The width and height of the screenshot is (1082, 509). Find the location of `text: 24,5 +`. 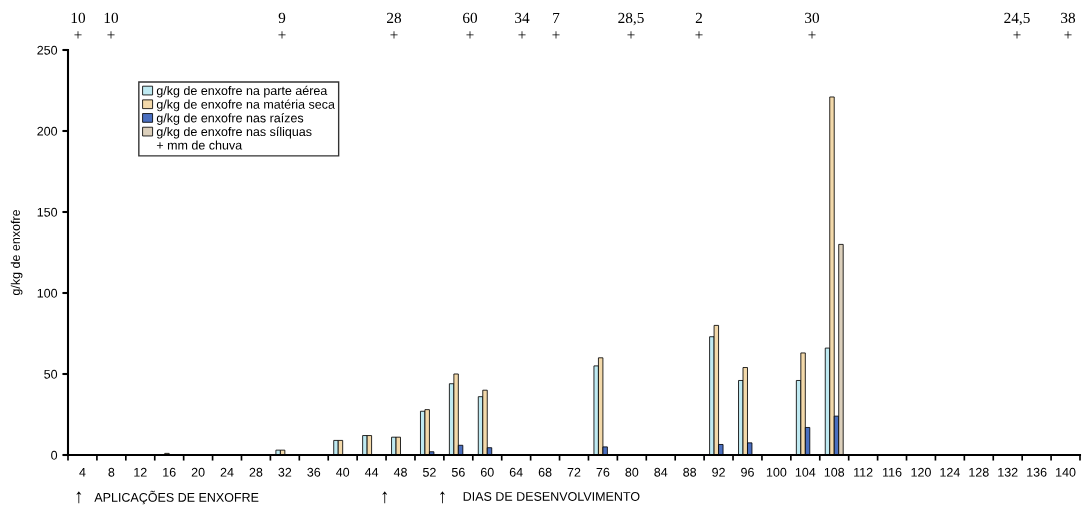

text: 24,5 + is located at coordinates (1017, 25).